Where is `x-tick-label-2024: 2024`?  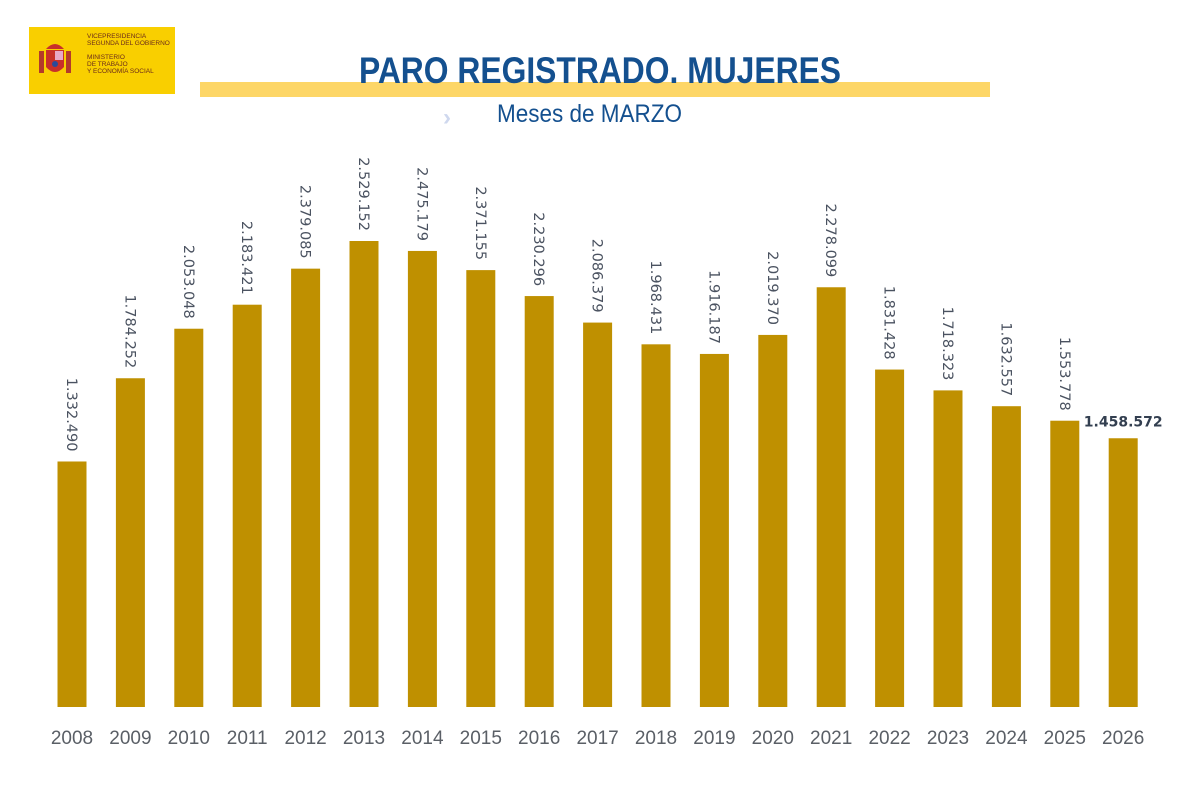 x-tick-label-2024: 2024 is located at coordinates (1006, 738).